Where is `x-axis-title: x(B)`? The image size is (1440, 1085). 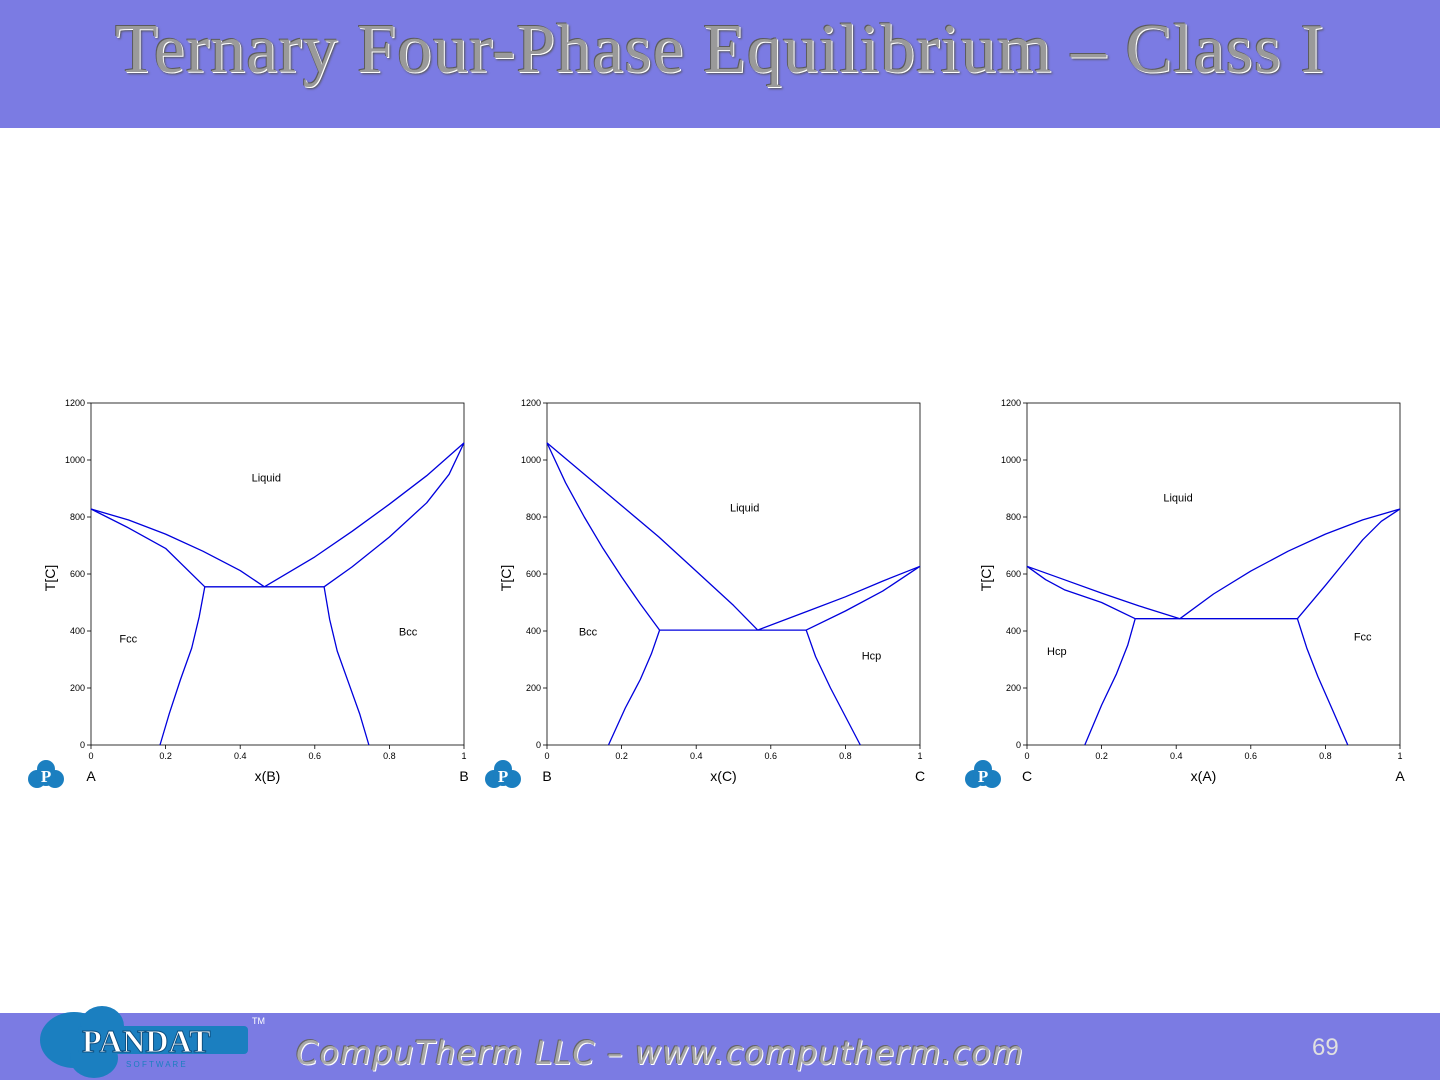 x-axis-title: x(B) is located at coordinates (268, 776).